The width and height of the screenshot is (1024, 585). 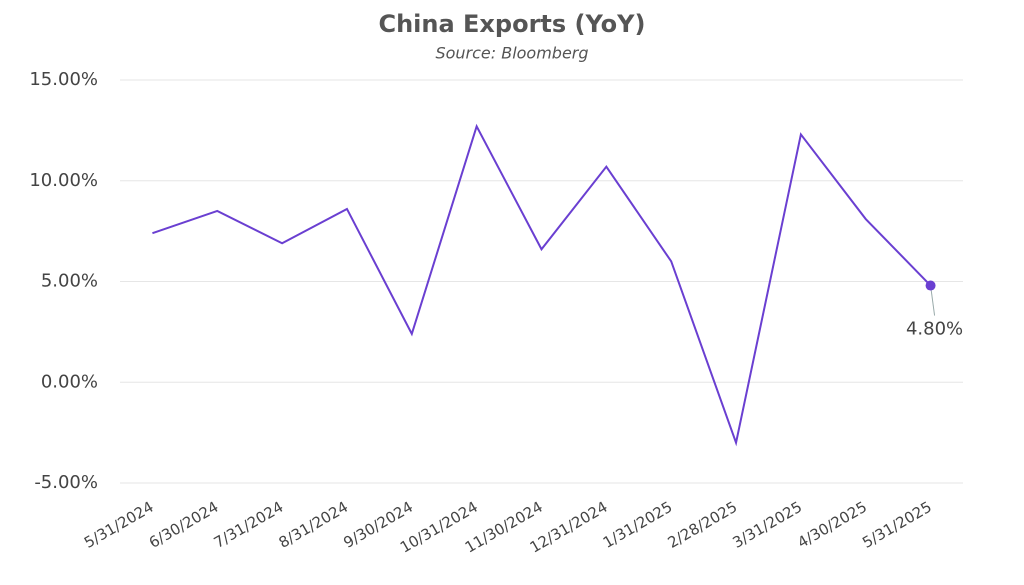 I want to click on y-tick-label: 5.00%, so click(x=69, y=281).